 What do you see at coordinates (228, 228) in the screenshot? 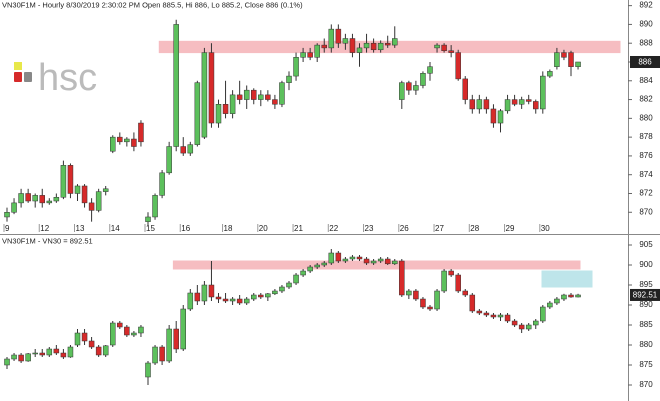
I see `x-tick-label: 18` at bounding box center [228, 228].